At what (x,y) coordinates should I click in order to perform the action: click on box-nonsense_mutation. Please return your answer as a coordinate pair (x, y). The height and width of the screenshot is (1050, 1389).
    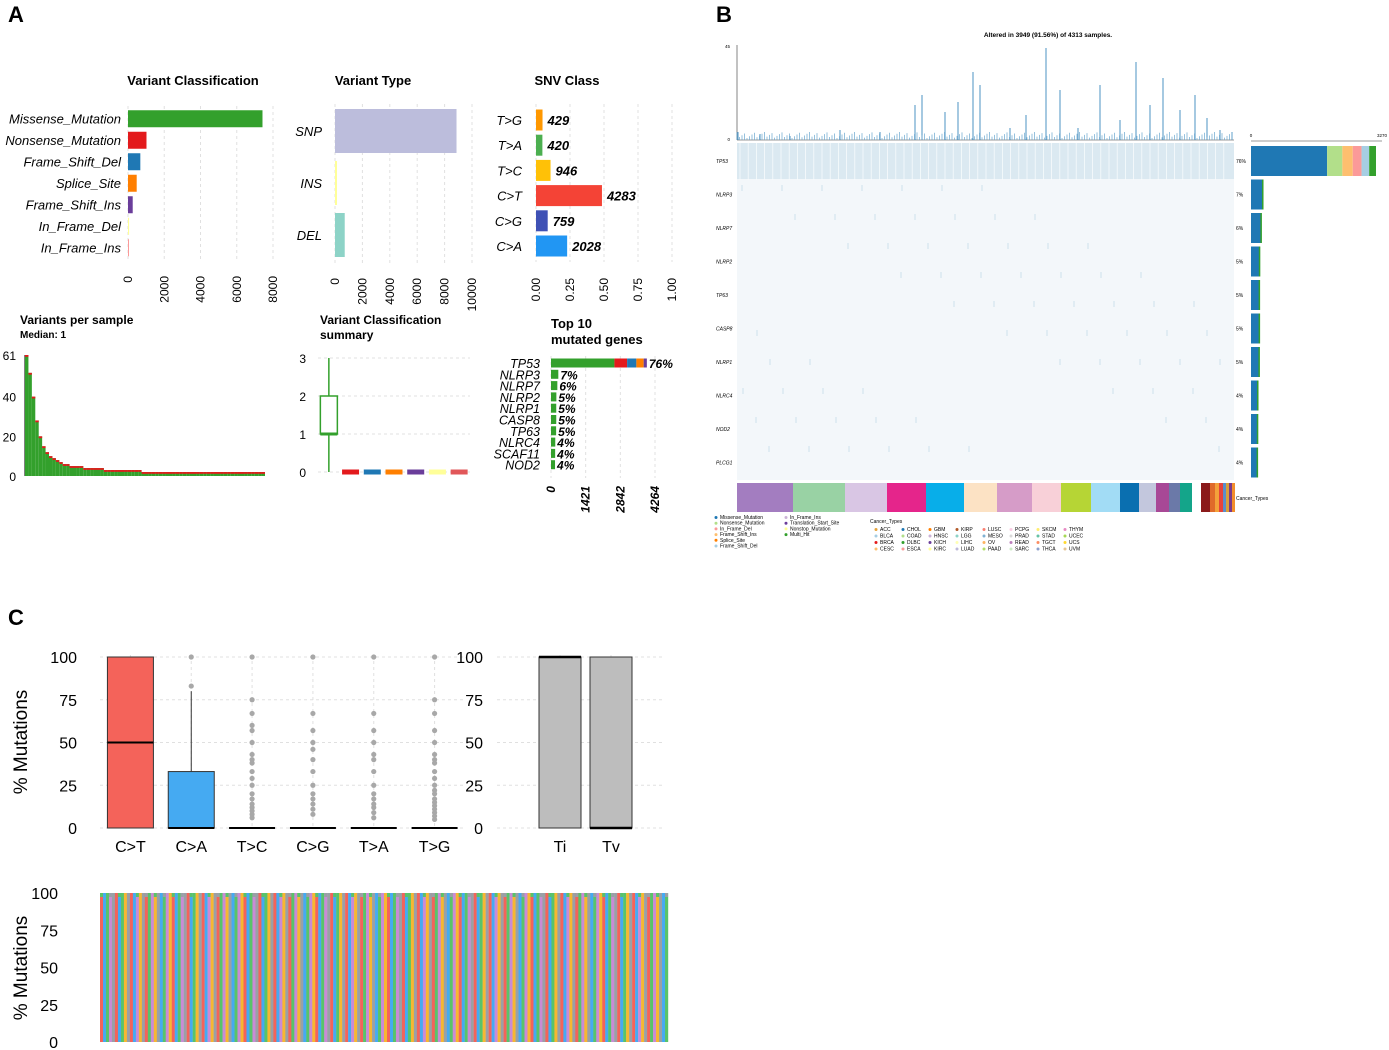
    Looking at the image, I should click on (351, 472).